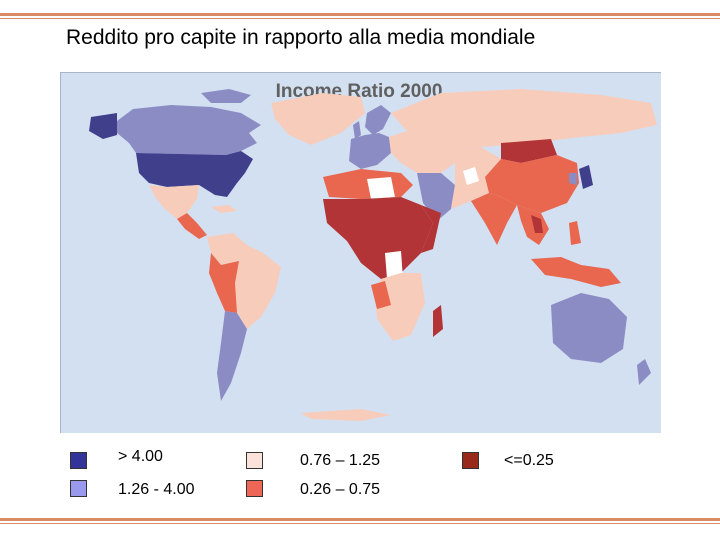  Describe the element at coordinates (140, 456) in the screenshot. I see `legend-label-very-high: > 4.00` at that location.